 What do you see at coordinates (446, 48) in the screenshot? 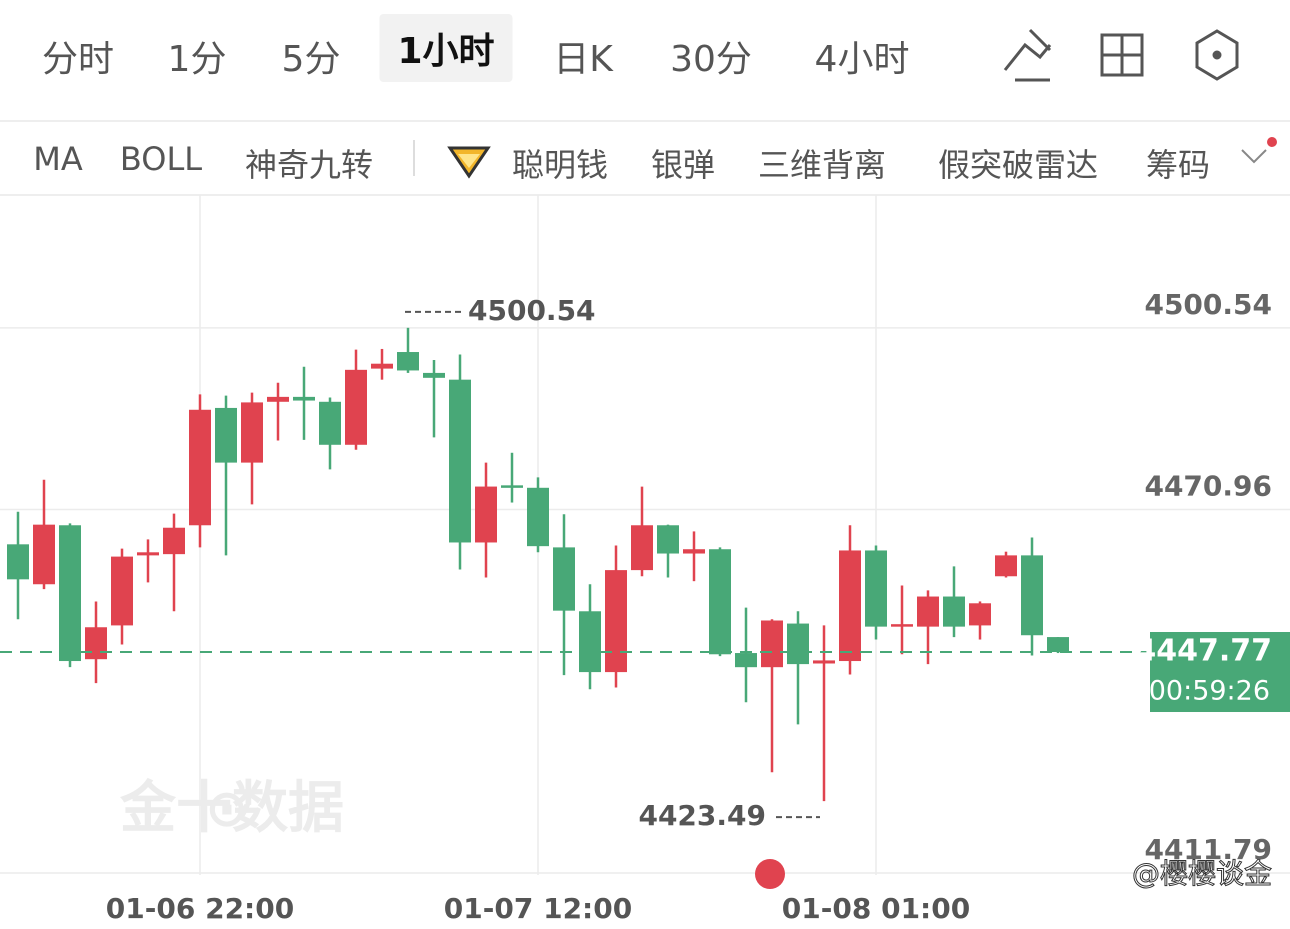
I see `tab-active: 1小时` at bounding box center [446, 48].